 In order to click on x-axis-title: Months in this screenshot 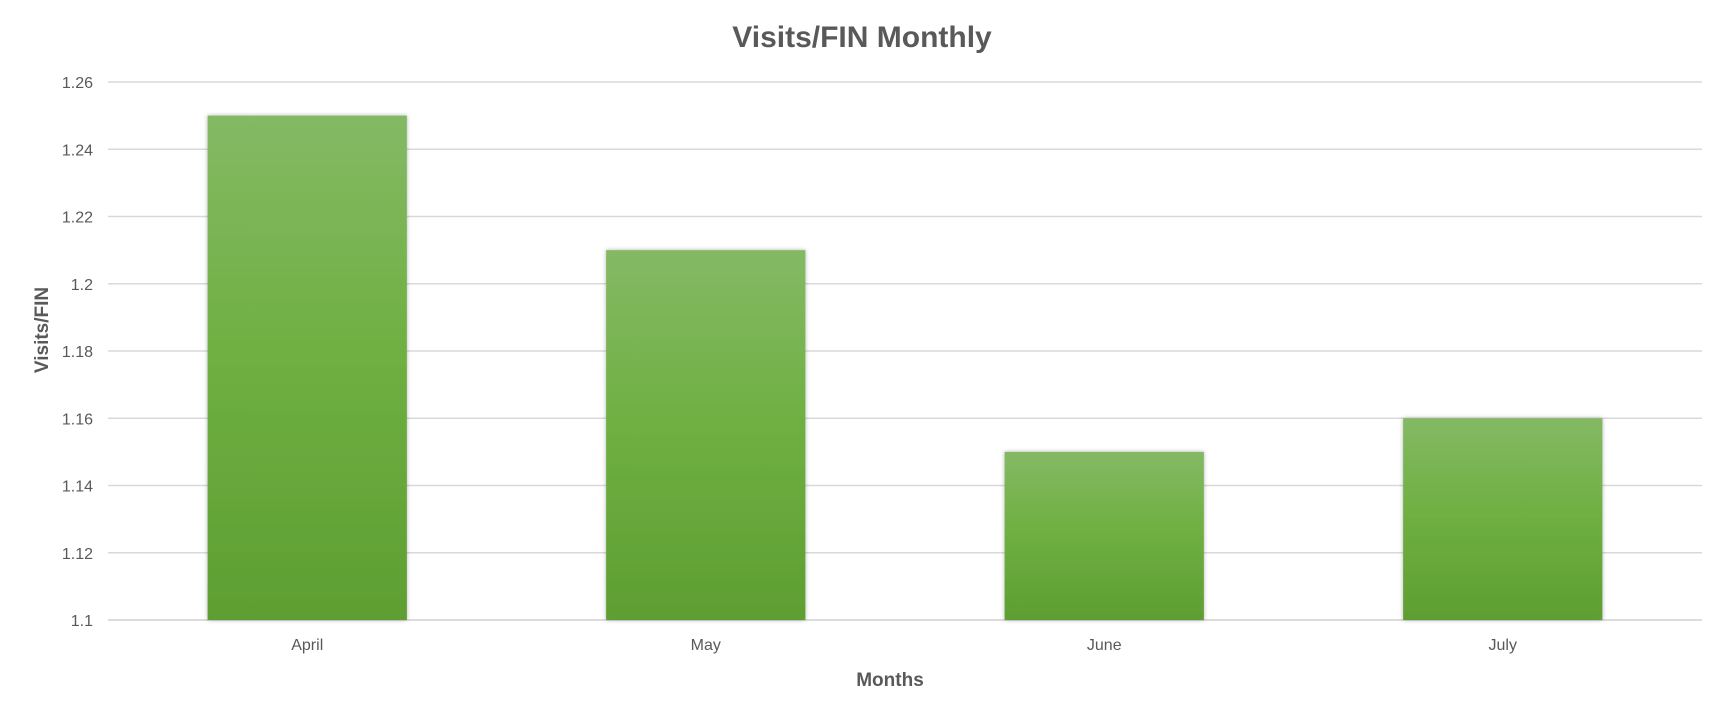, I will do `click(890, 680)`.